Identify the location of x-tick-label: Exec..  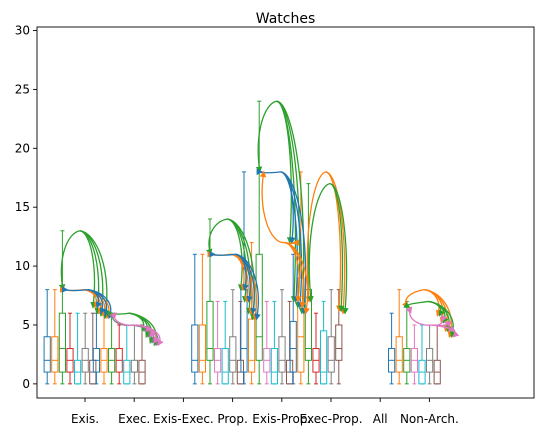
(134, 419).